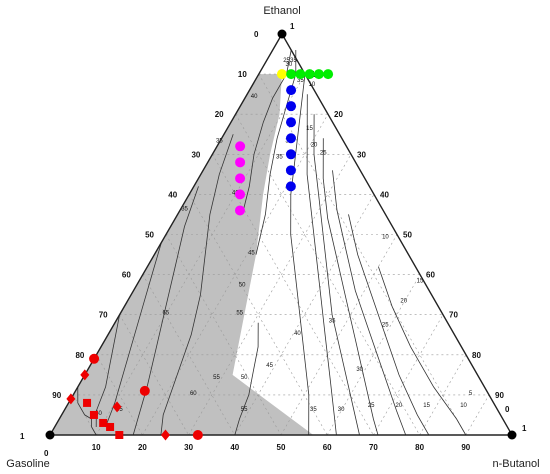 This screenshot has width=550, height=474. What do you see at coordinates (119, 410) in the screenshot?
I see `contour-label: 55` at bounding box center [119, 410].